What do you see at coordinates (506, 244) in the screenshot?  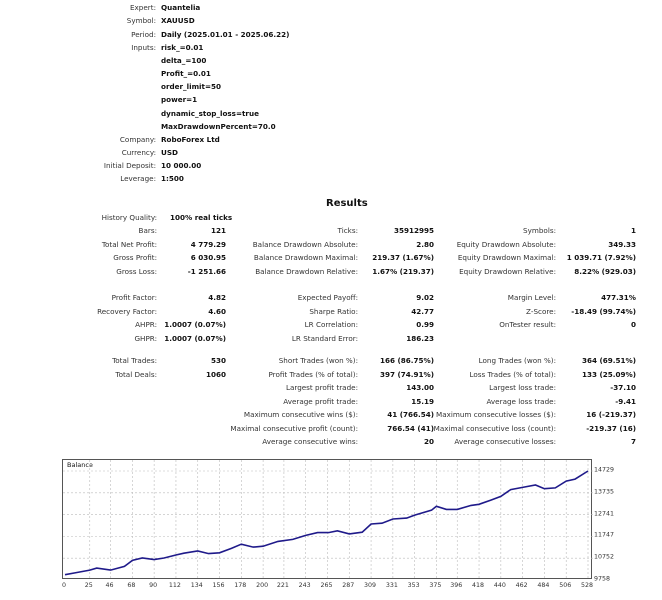 I see `stat-label: Equity Drawdown Absolute:` at bounding box center [506, 244].